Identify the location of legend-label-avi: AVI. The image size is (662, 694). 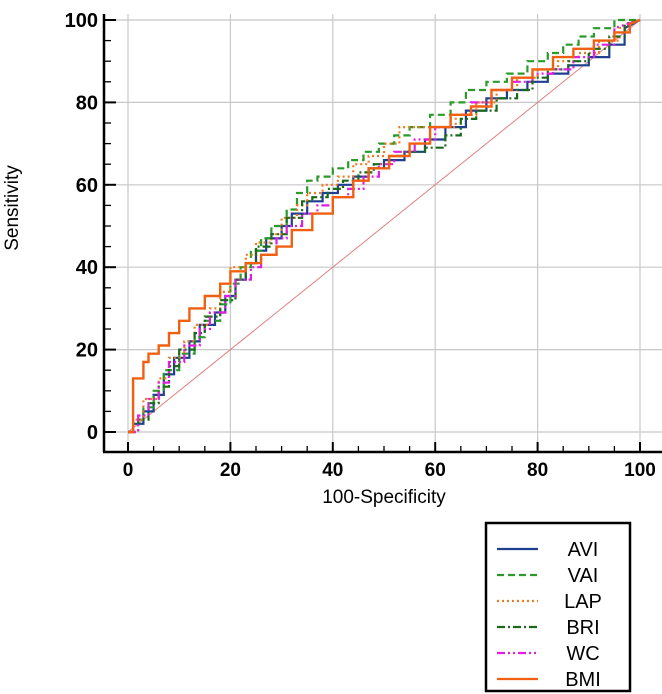
(583, 550).